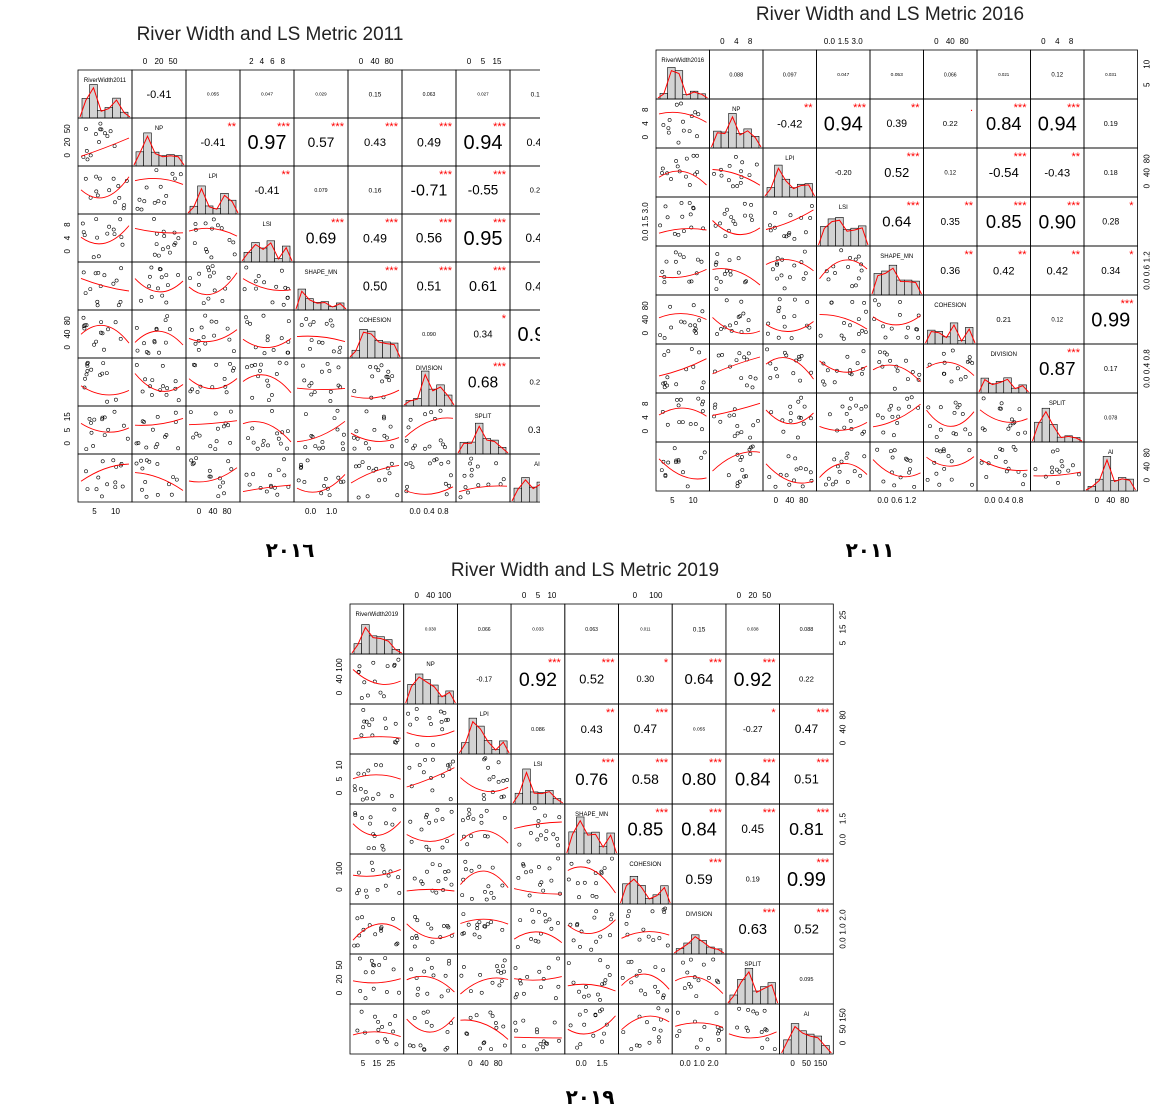 The width and height of the screenshot is (1159, 1117). What do you see at coordinates (736, 171) in the screenshot?
I see `scatter-LPI-NP` at bounding box center [736, 171].